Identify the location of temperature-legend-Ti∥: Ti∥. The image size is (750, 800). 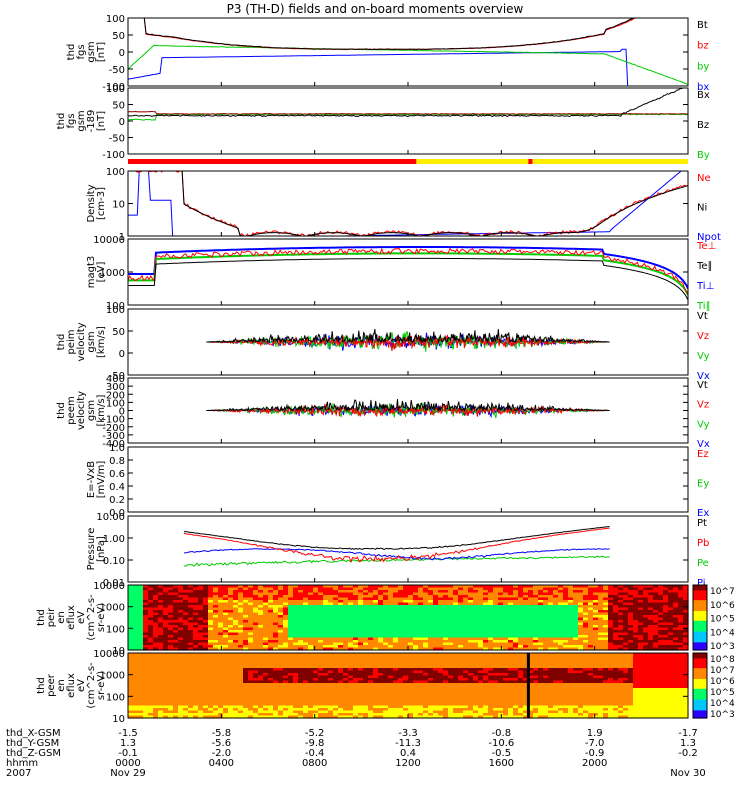
(703, 306).